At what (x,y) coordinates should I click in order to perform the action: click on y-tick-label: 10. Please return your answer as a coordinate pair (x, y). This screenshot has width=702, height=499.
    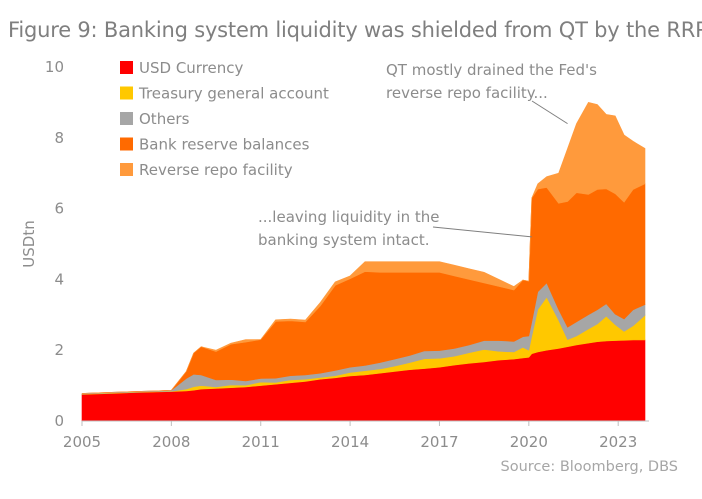
    Looking at the image, I should click on (54, 67).